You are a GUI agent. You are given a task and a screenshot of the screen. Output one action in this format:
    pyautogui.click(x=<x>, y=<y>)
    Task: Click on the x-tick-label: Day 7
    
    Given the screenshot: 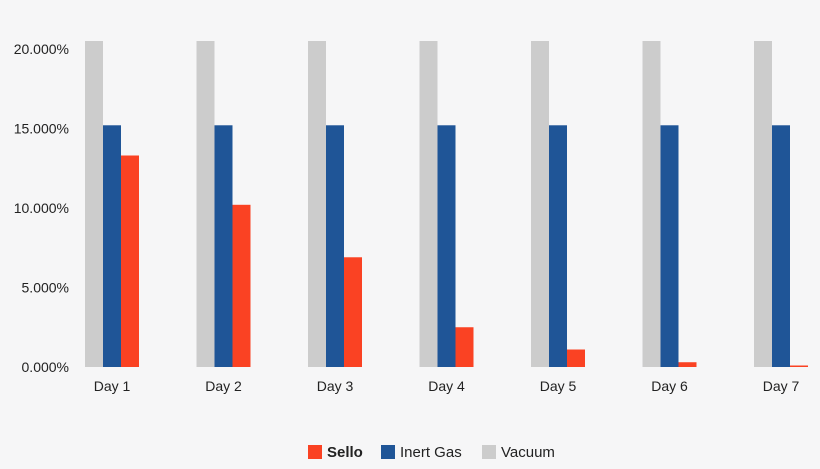 What is the action you would take?
    pyautogui.click(x=781, y=386)
    